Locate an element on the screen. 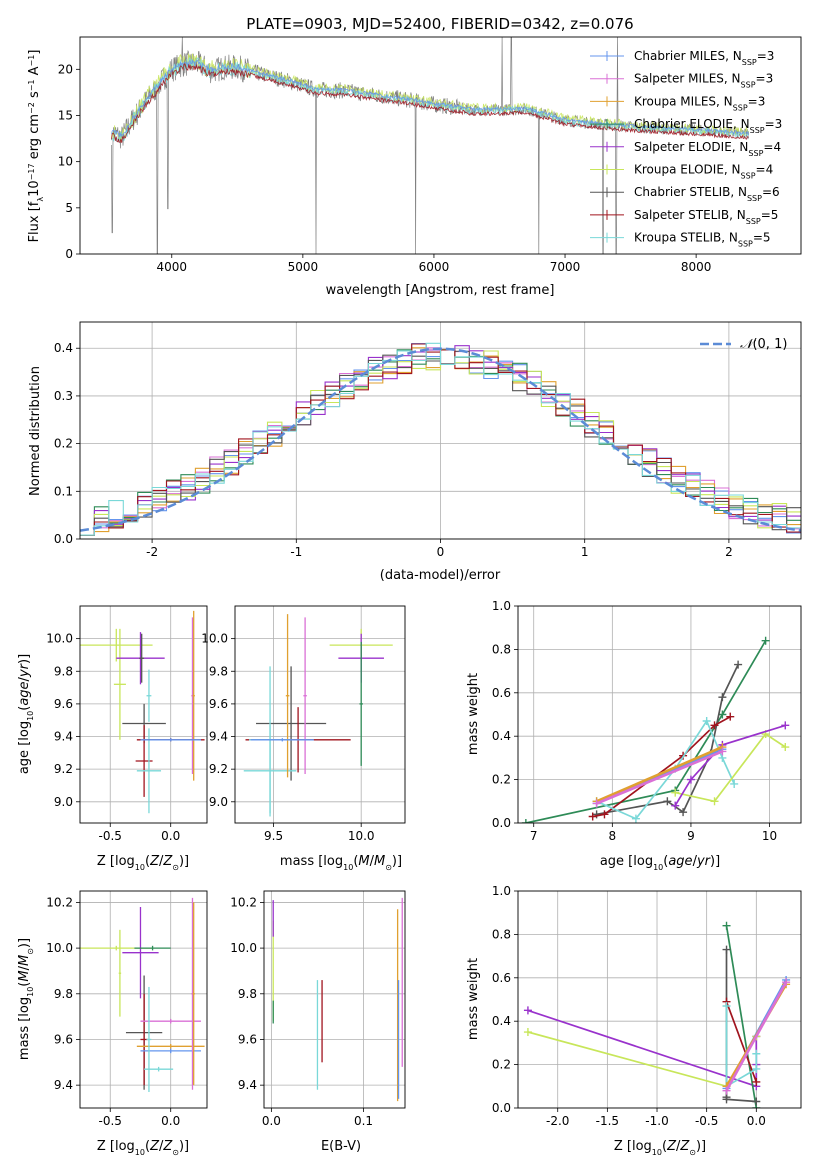 The image size is (819, 1170). x-tick-label: -1.5 is located at coordinates (607, 1121).